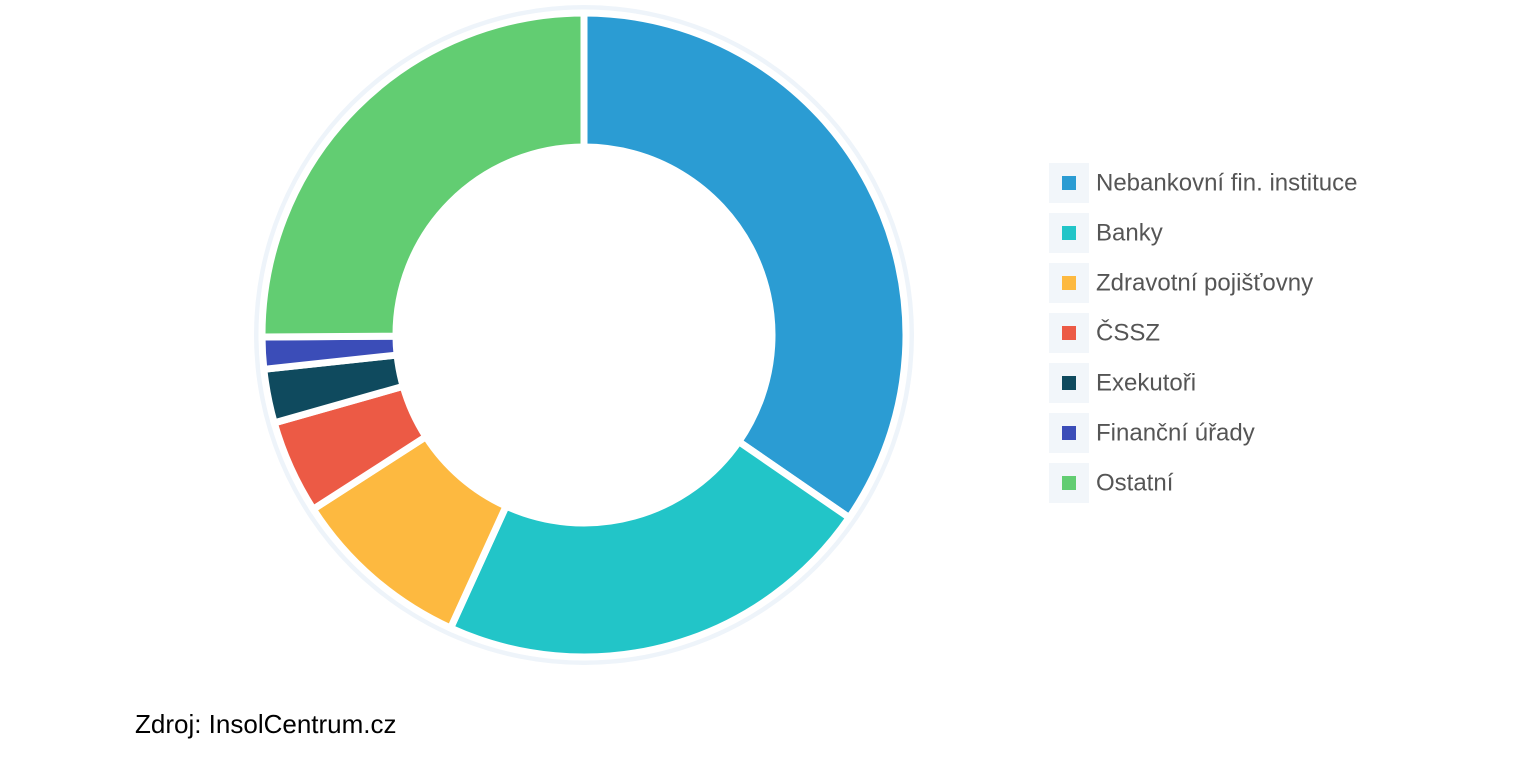 The height and width of the screenshot is (770, 1537). What do you see at coordinates (1128, 332) in the screenshot?
I see `legend-label: ČSSZ` at bounding box center [1128, 332].